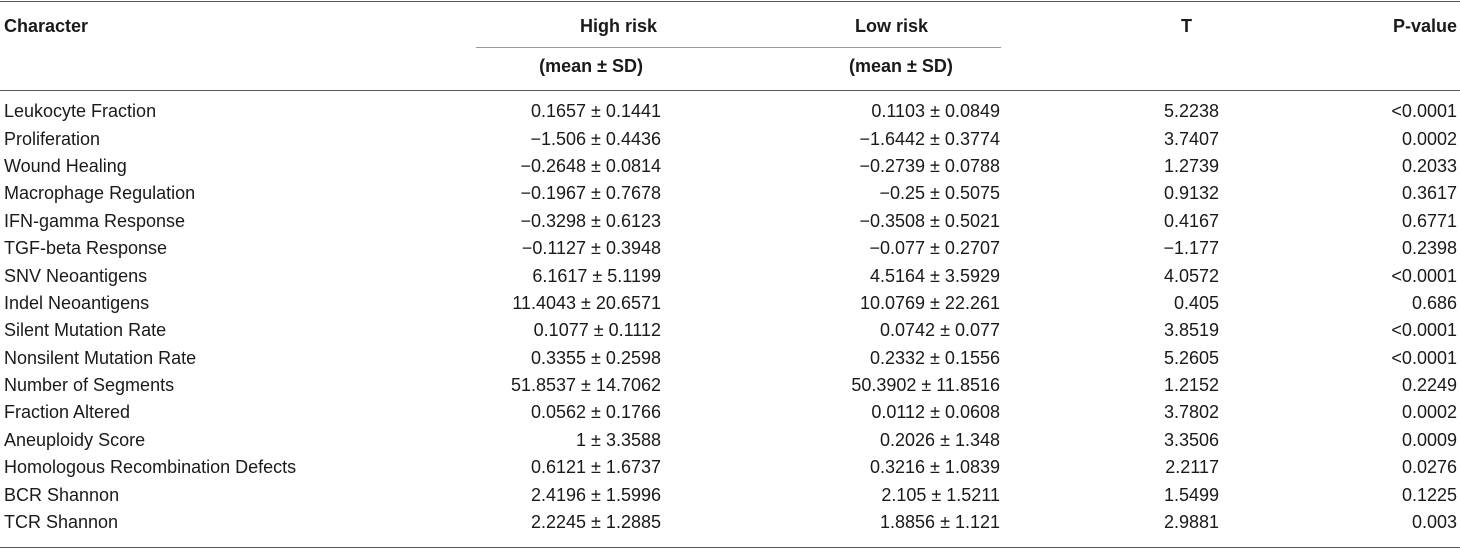  I want to click on cell-high-risk: 0.6121 ± 1.6737, so click(596, 467).